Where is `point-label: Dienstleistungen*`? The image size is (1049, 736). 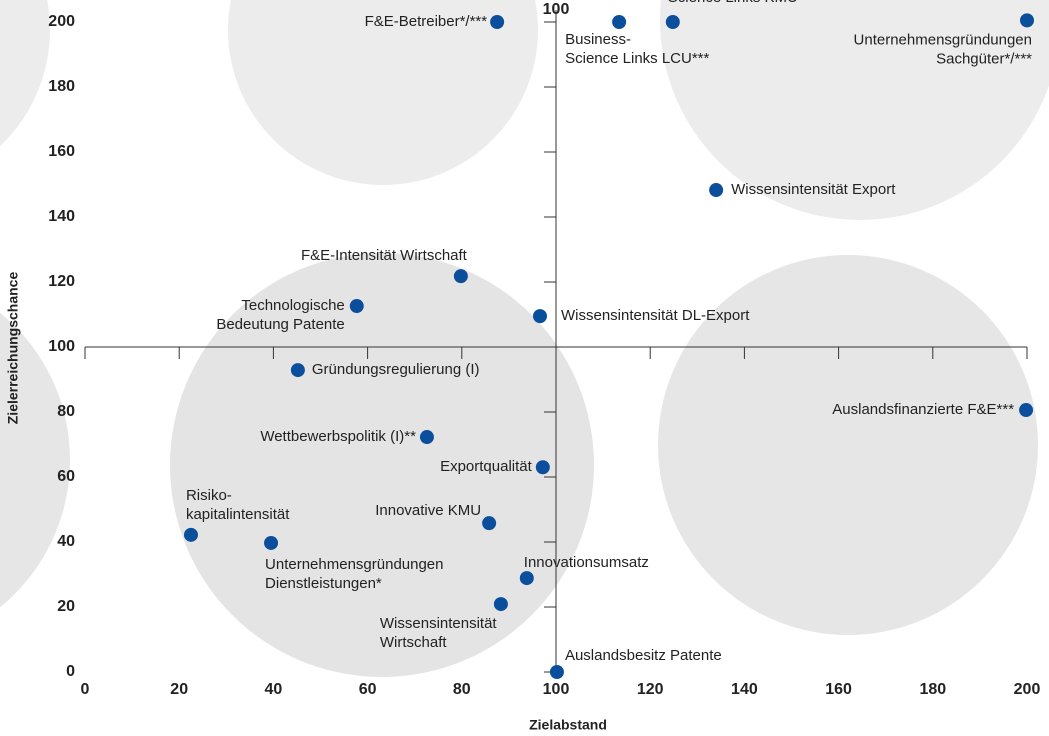 point-label: Dienstleistungen* is located at coordinates (323, 583).